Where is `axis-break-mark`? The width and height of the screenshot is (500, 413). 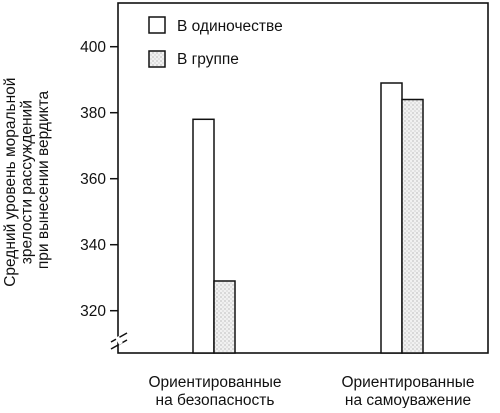 axis-break-mark is located at coordinates (119, 341).